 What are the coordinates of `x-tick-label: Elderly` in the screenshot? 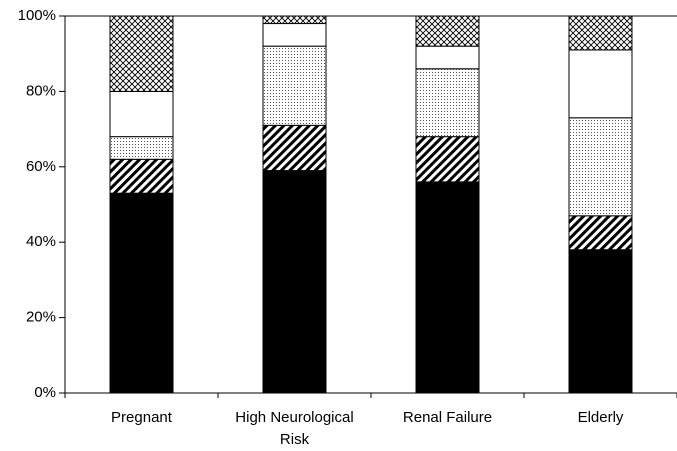 It's located at (600, 417).